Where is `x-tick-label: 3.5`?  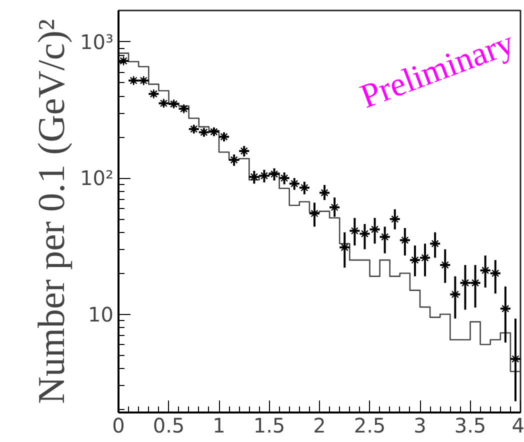
x-tick-label: 3.5 is located at coordinates (470, 426).